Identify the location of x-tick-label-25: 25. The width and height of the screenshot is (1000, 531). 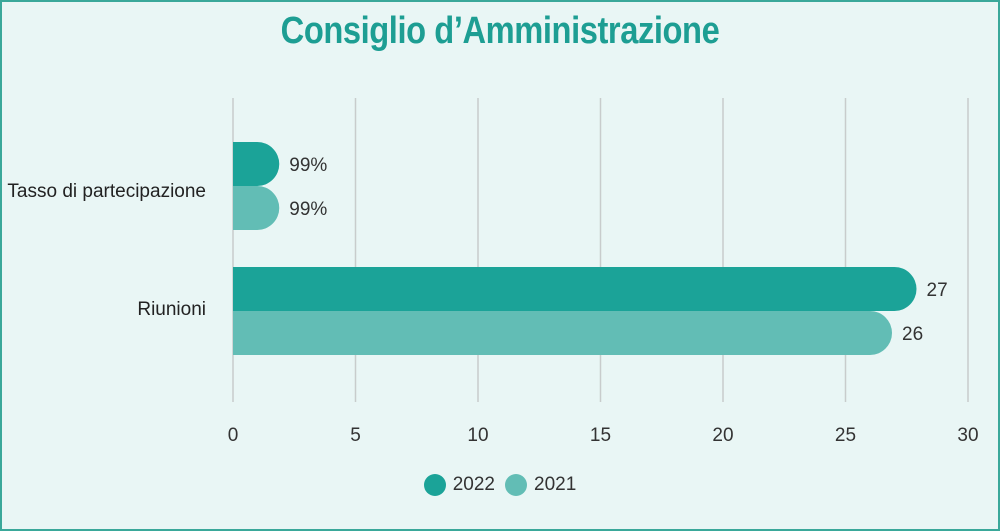
(845, 435).